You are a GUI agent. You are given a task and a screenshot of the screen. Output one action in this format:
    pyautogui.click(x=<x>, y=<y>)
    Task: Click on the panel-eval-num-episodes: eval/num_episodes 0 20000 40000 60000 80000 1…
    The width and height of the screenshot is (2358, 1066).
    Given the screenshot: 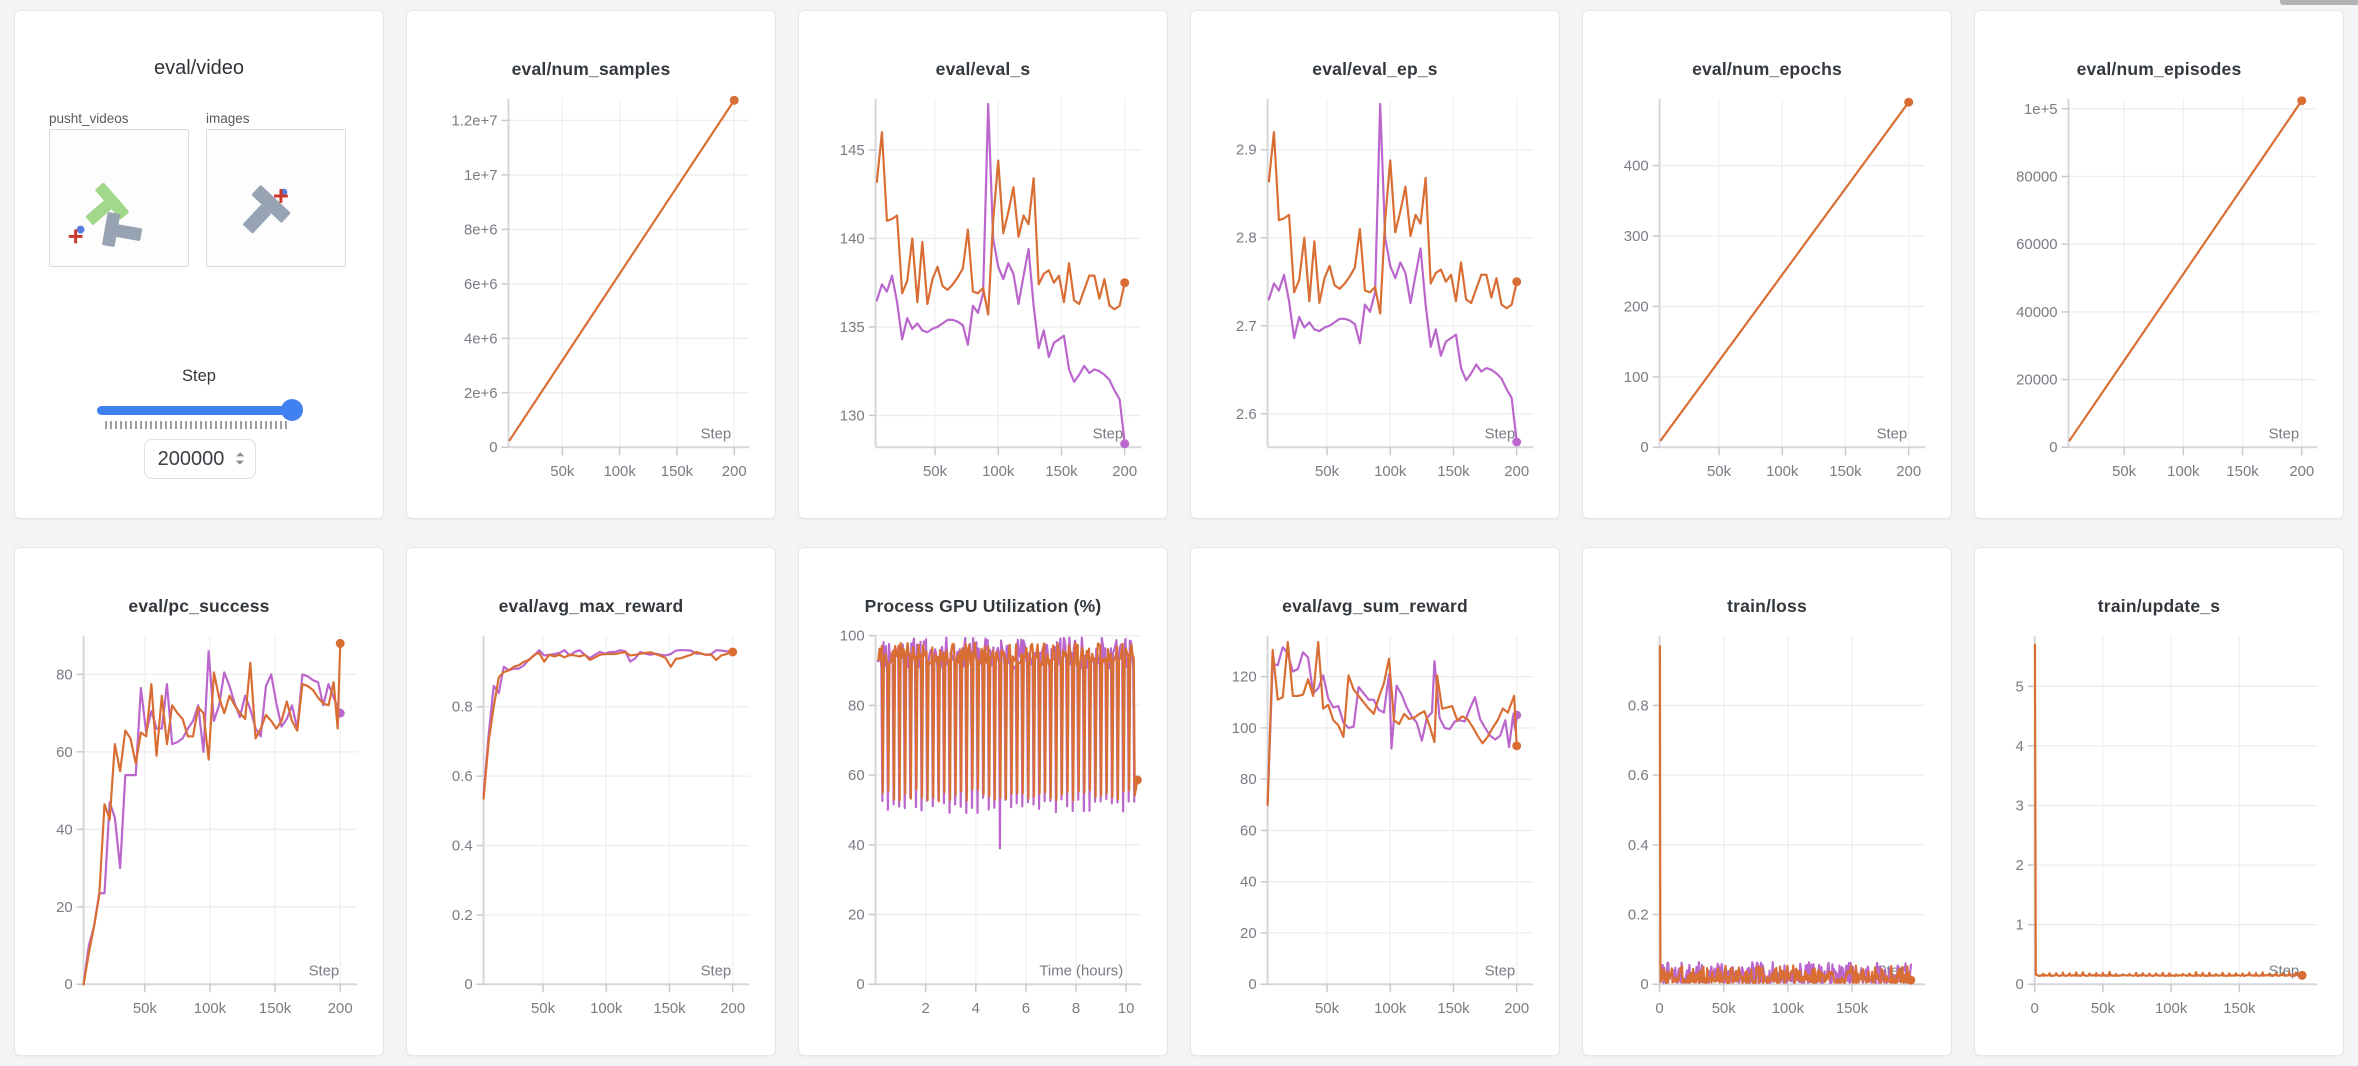 What is the action you would take?
    pyautogui.click(x=2159, y=264)
    